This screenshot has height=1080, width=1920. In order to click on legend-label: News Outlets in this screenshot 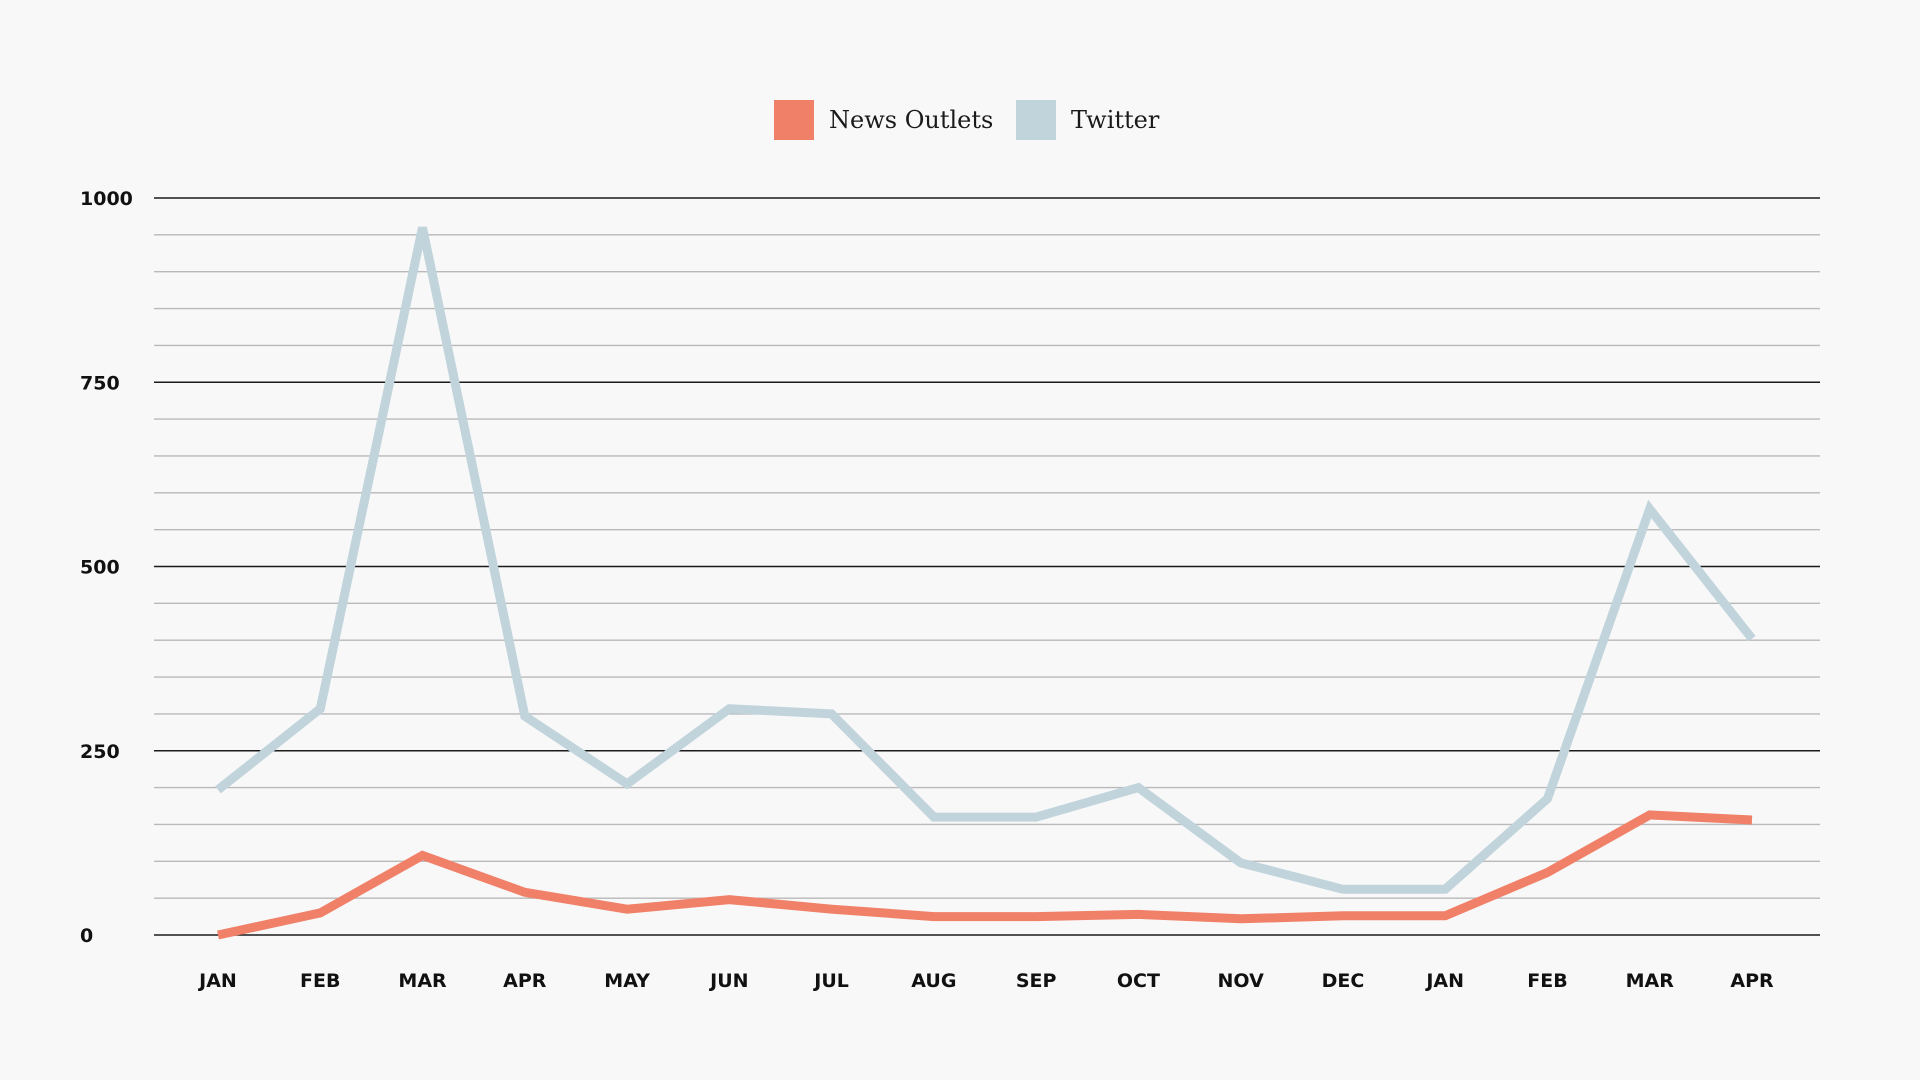, I will do `click(911, 120)`.